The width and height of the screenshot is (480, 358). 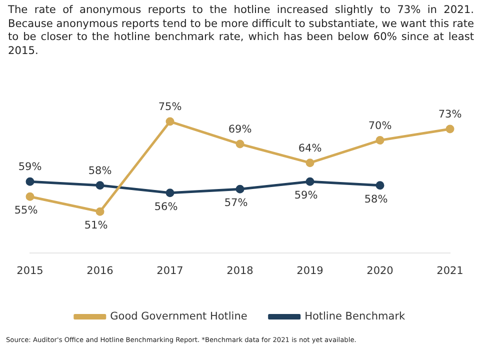 What do you see at coordinates (380, 126) in the screenshot?
I see `data-label: 70%` at bounding box center [380, 126].